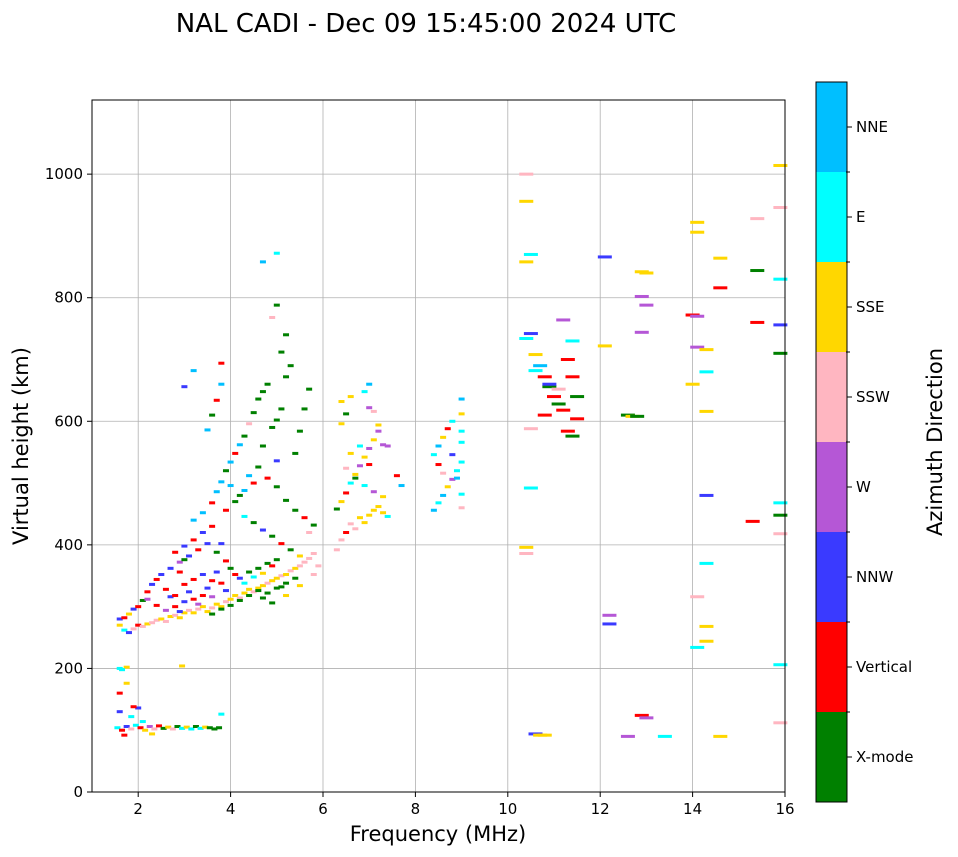  I want to click on y-tick-label: 800, so click(68, 298).